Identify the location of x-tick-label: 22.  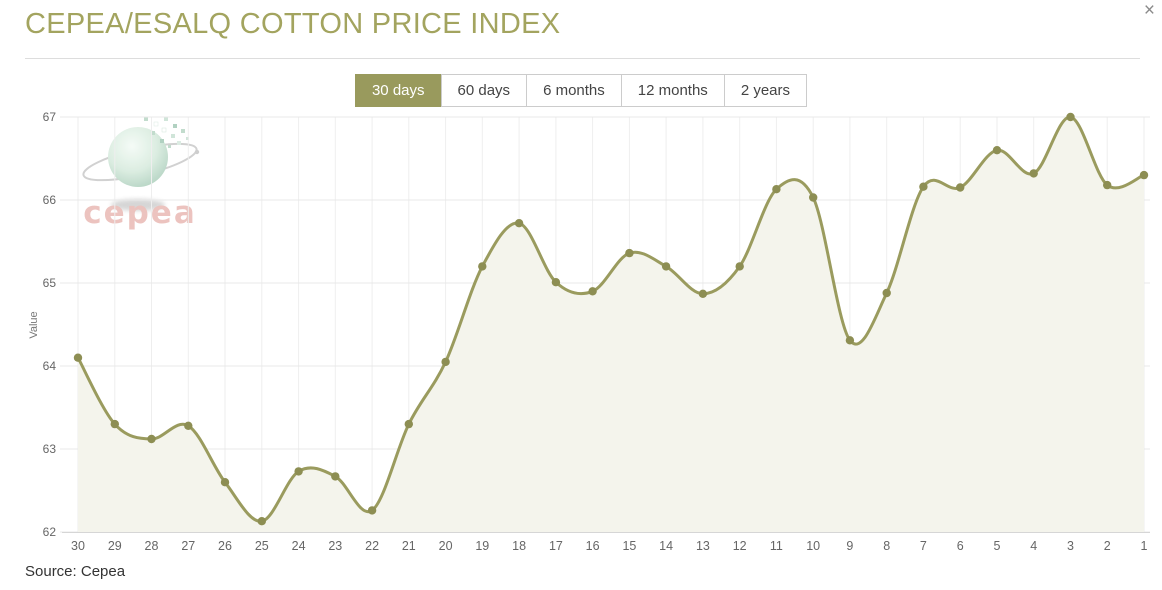
(372, 546).